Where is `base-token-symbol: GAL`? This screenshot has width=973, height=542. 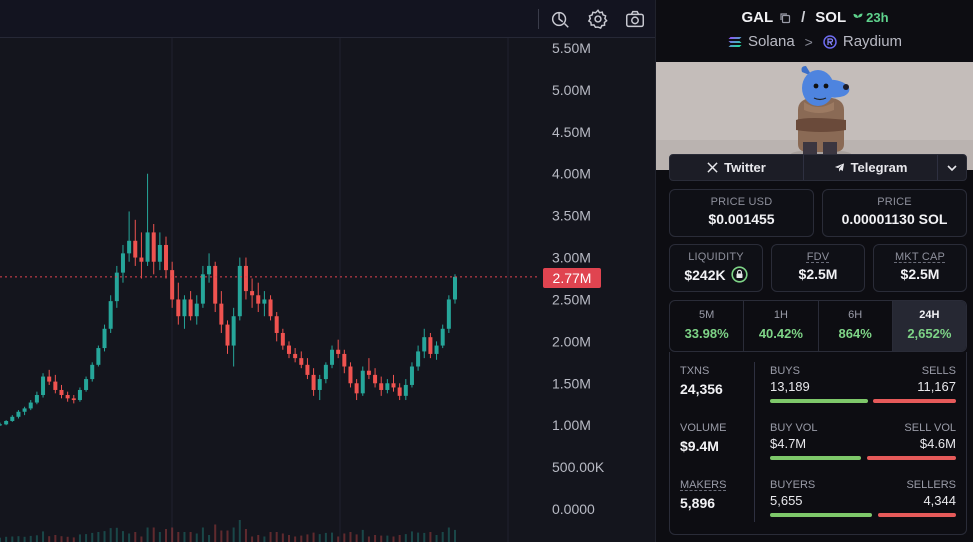
base-token-symbol: GAL is located at coordinates (757, 17).